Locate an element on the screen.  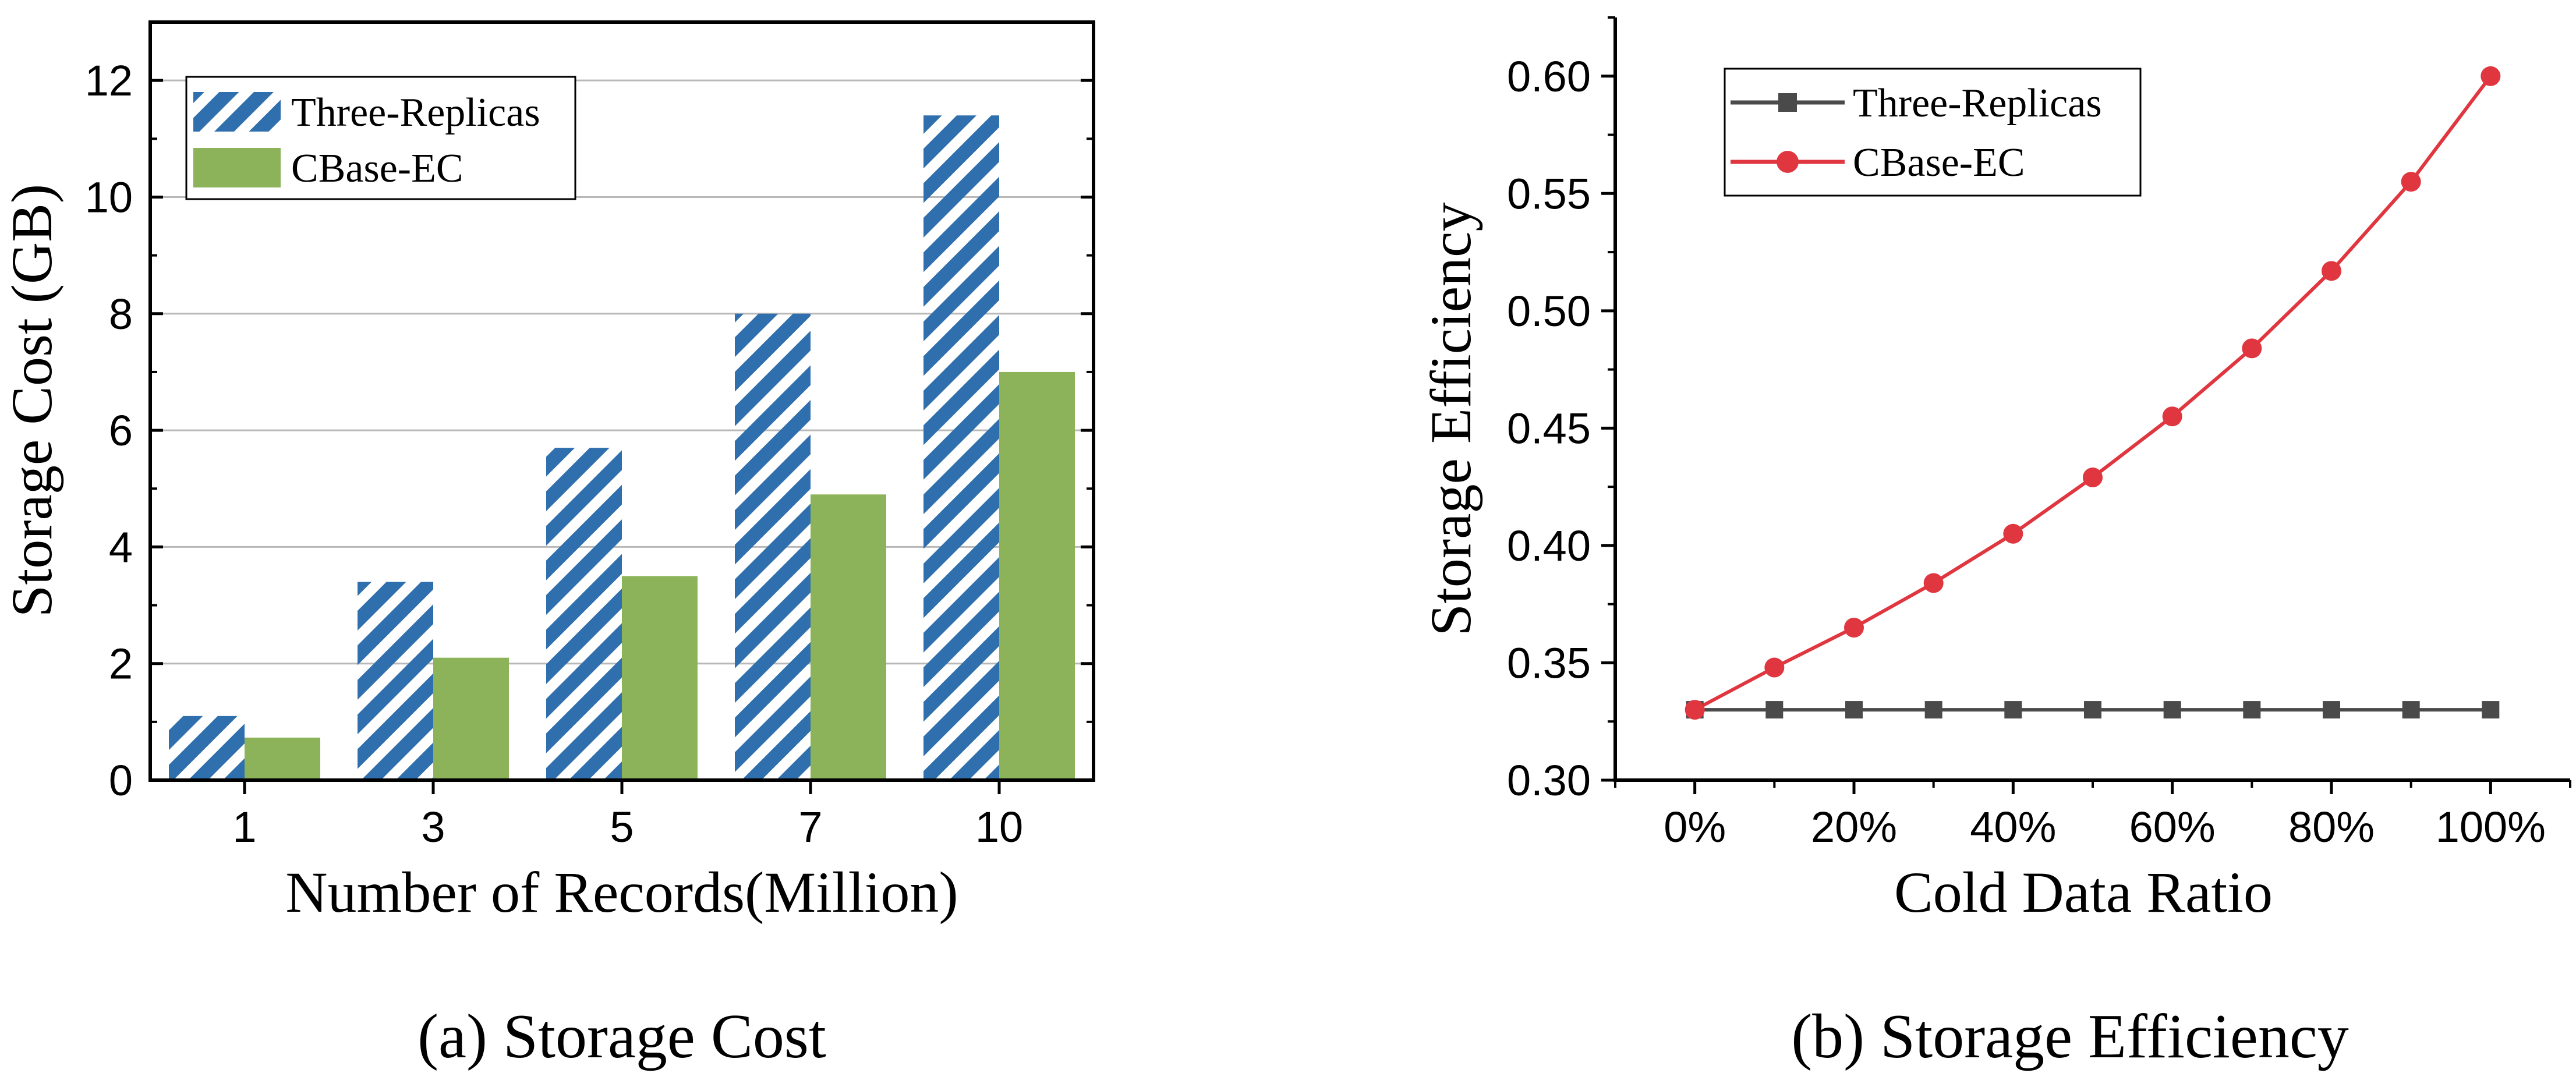
x-axis-ticks: 0% 20% 40% 60% 80% 100% is located at coordinates (2092, 815).